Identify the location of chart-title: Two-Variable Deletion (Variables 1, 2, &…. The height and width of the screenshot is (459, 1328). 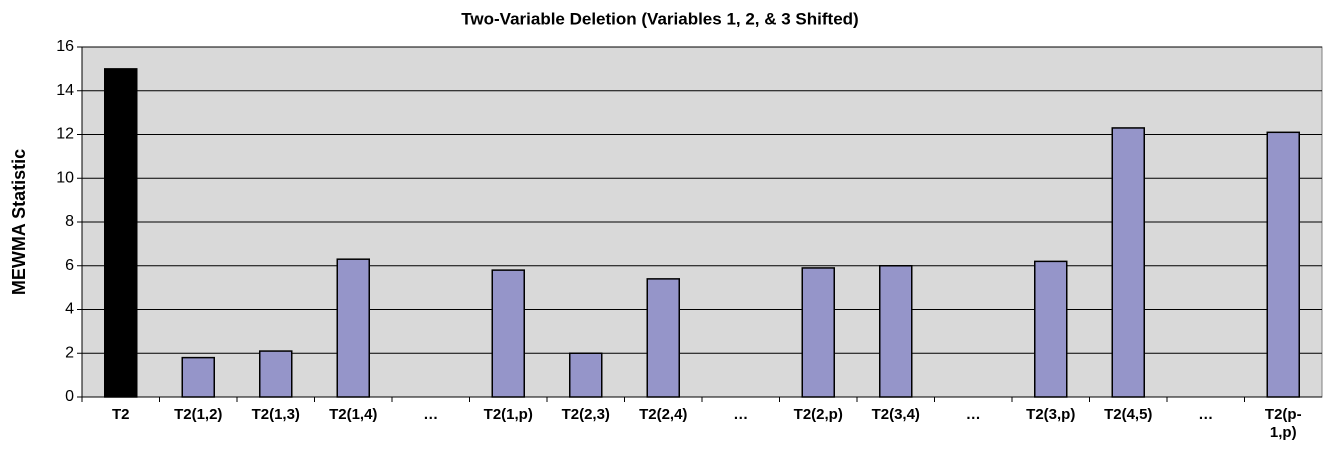
(659, 18).